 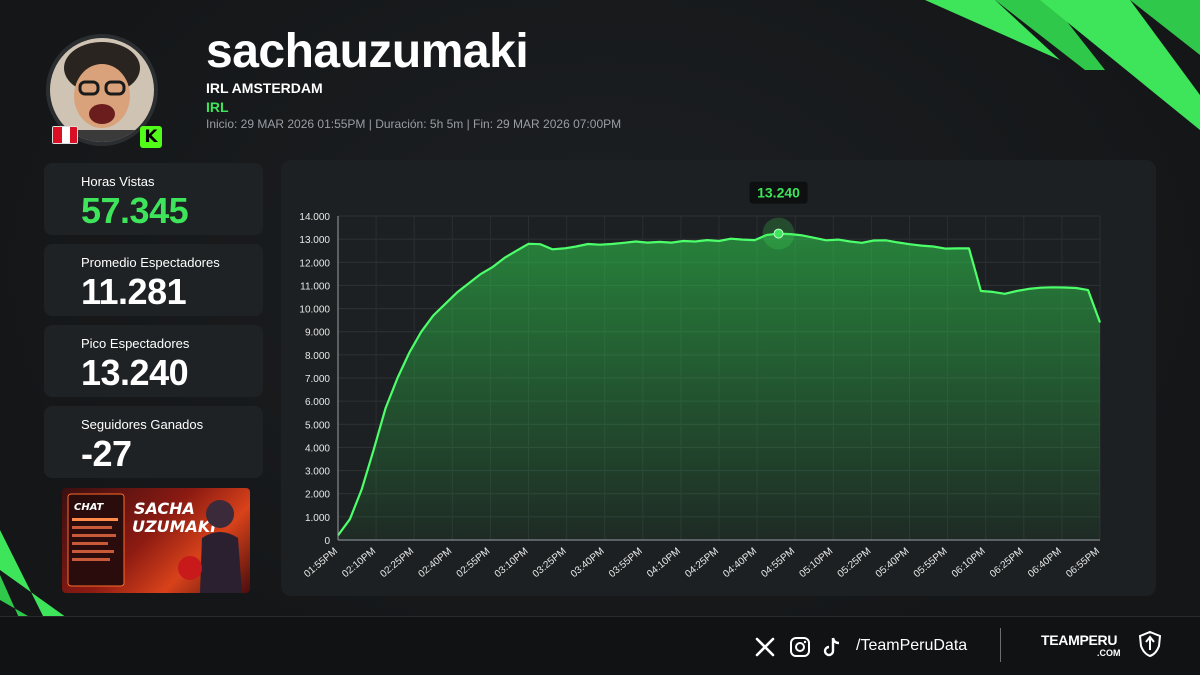 I want to click on y-tick-label: 3.000, so click(x=317, y=472).